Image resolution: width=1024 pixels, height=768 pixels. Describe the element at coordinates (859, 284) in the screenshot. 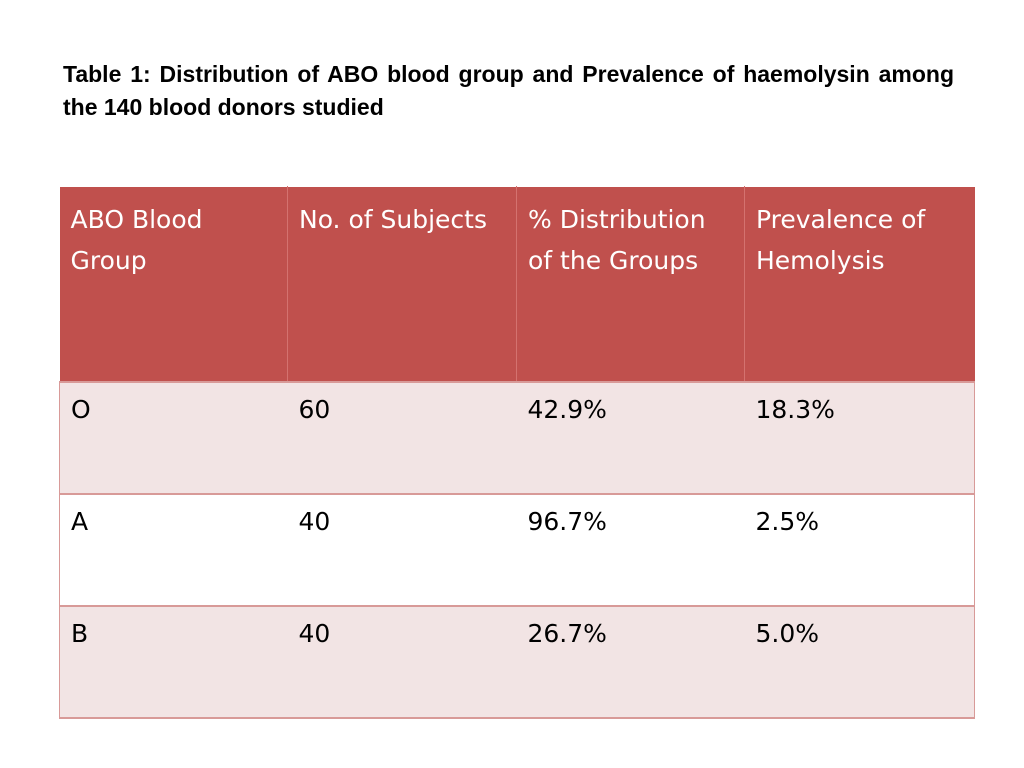

I see `header-prevalence-of-hemolysis: Prevalence of Hemolysis` at that location.